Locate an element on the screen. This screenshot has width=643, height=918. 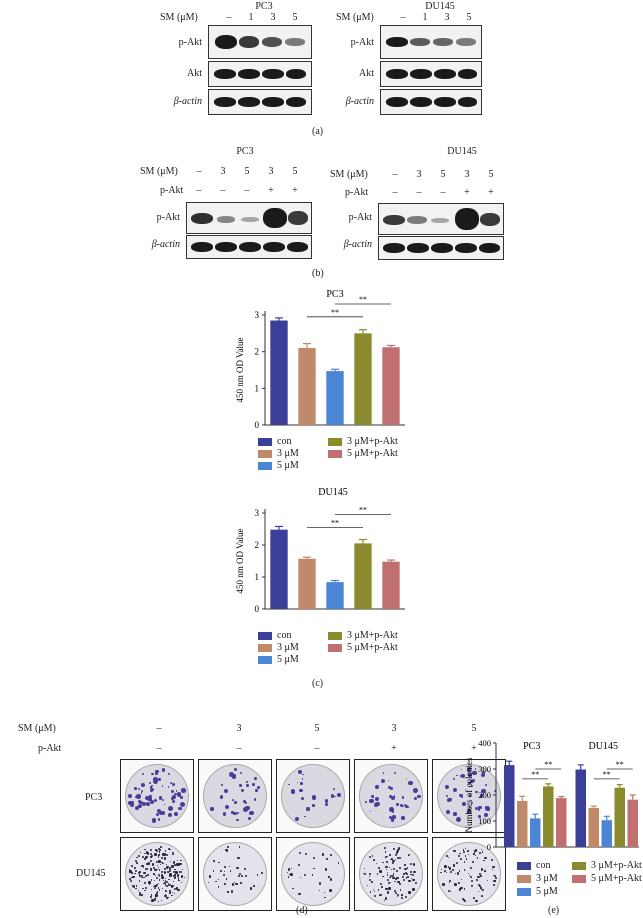
panel-a-pc3-title: PC3 is located at coordinates (264, 6).